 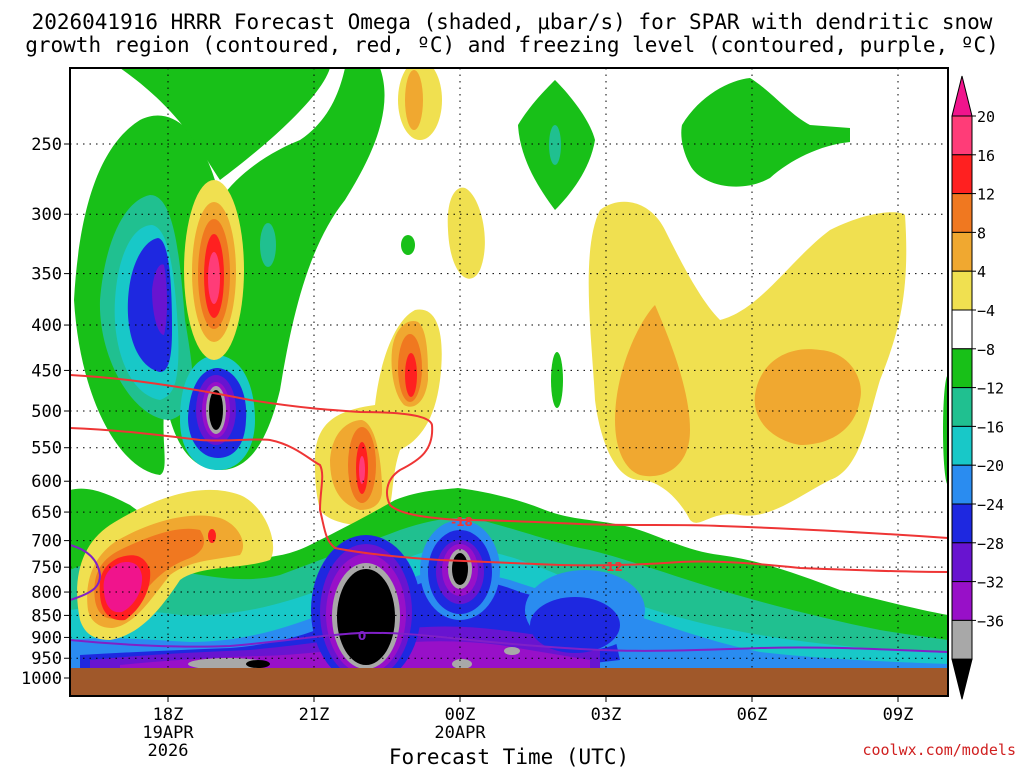 What do you see at coordinates (225, 124) in the screenshot?
I see `omega-region-green-top` at bounding box center [225, 124].